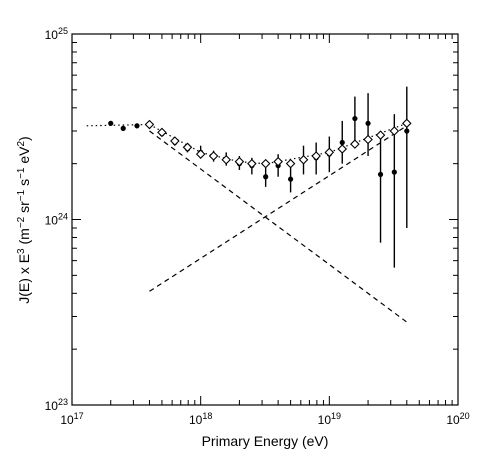 This screenshot has width=500, height=472. I want to click on x-tick-label: 1019, so click(329, 419).